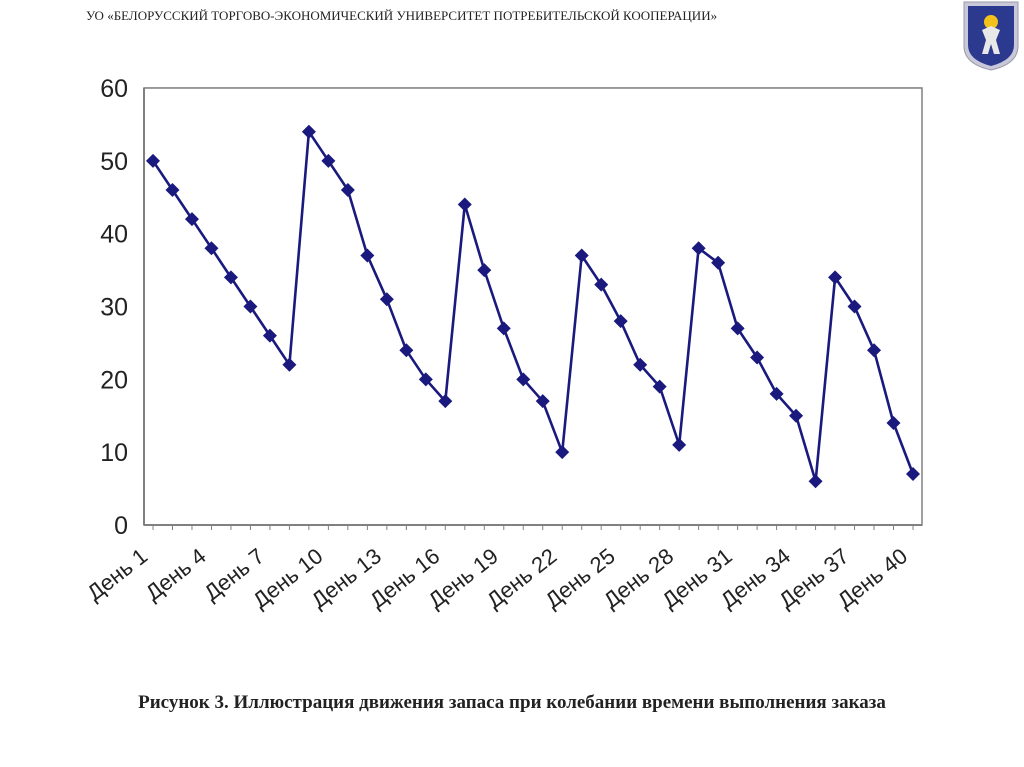  I want to click on y-tick-label: 30, so click(114, 308).